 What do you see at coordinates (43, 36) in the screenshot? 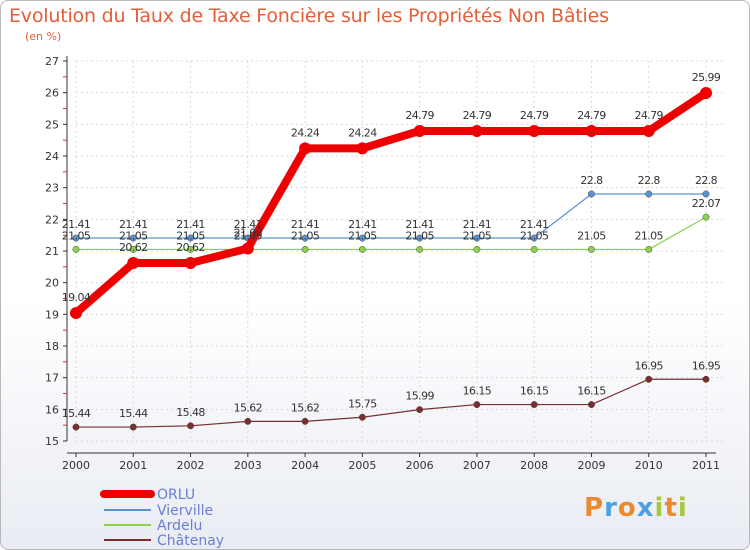
I see `chart-subtitle: (en %)` at bounding box center [43, 36].